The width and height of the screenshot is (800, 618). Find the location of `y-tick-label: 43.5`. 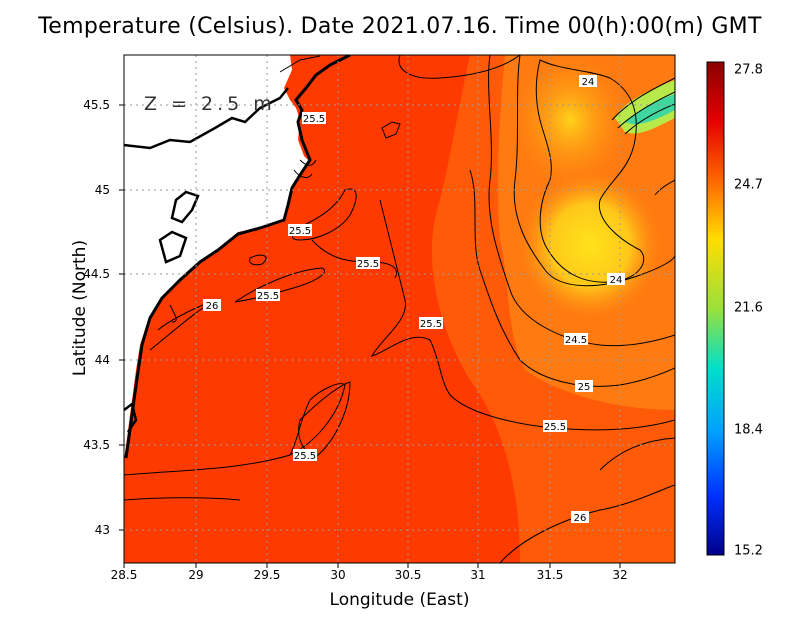

y-tick-label: 43.5 is located at coordinates (96, 445).